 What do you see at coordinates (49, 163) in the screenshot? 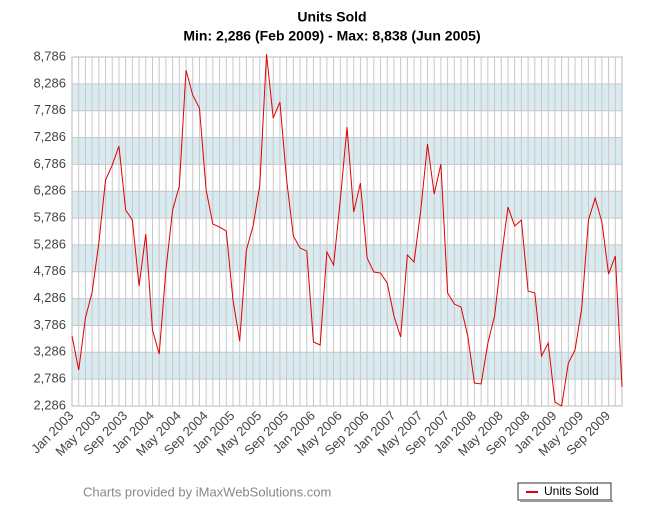
I see `y-tick-label: 6,786` at bounding box center [49, 163].